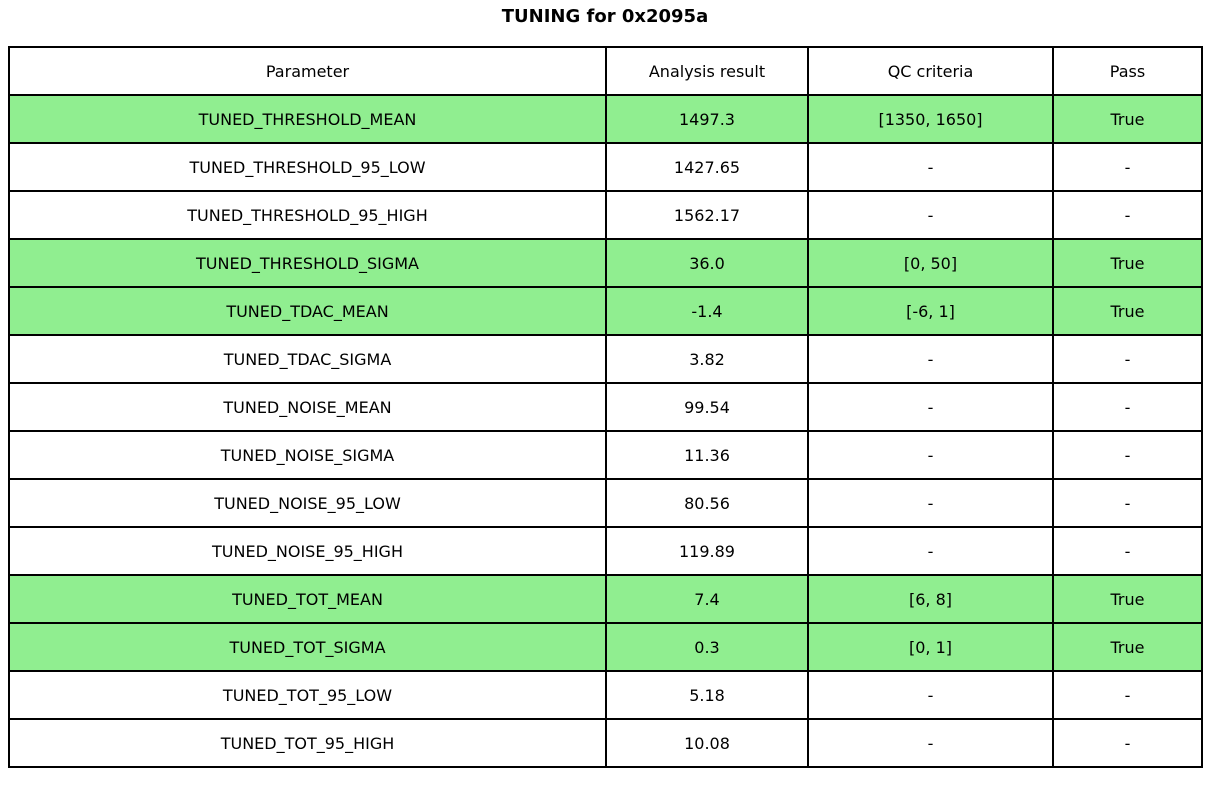 The height and width of the screenshot is (807, 1210). What do you see at coordinates (707, 503) in the screenshot?
I see `cell-result: 80.56` at bounding box center [707, 503].